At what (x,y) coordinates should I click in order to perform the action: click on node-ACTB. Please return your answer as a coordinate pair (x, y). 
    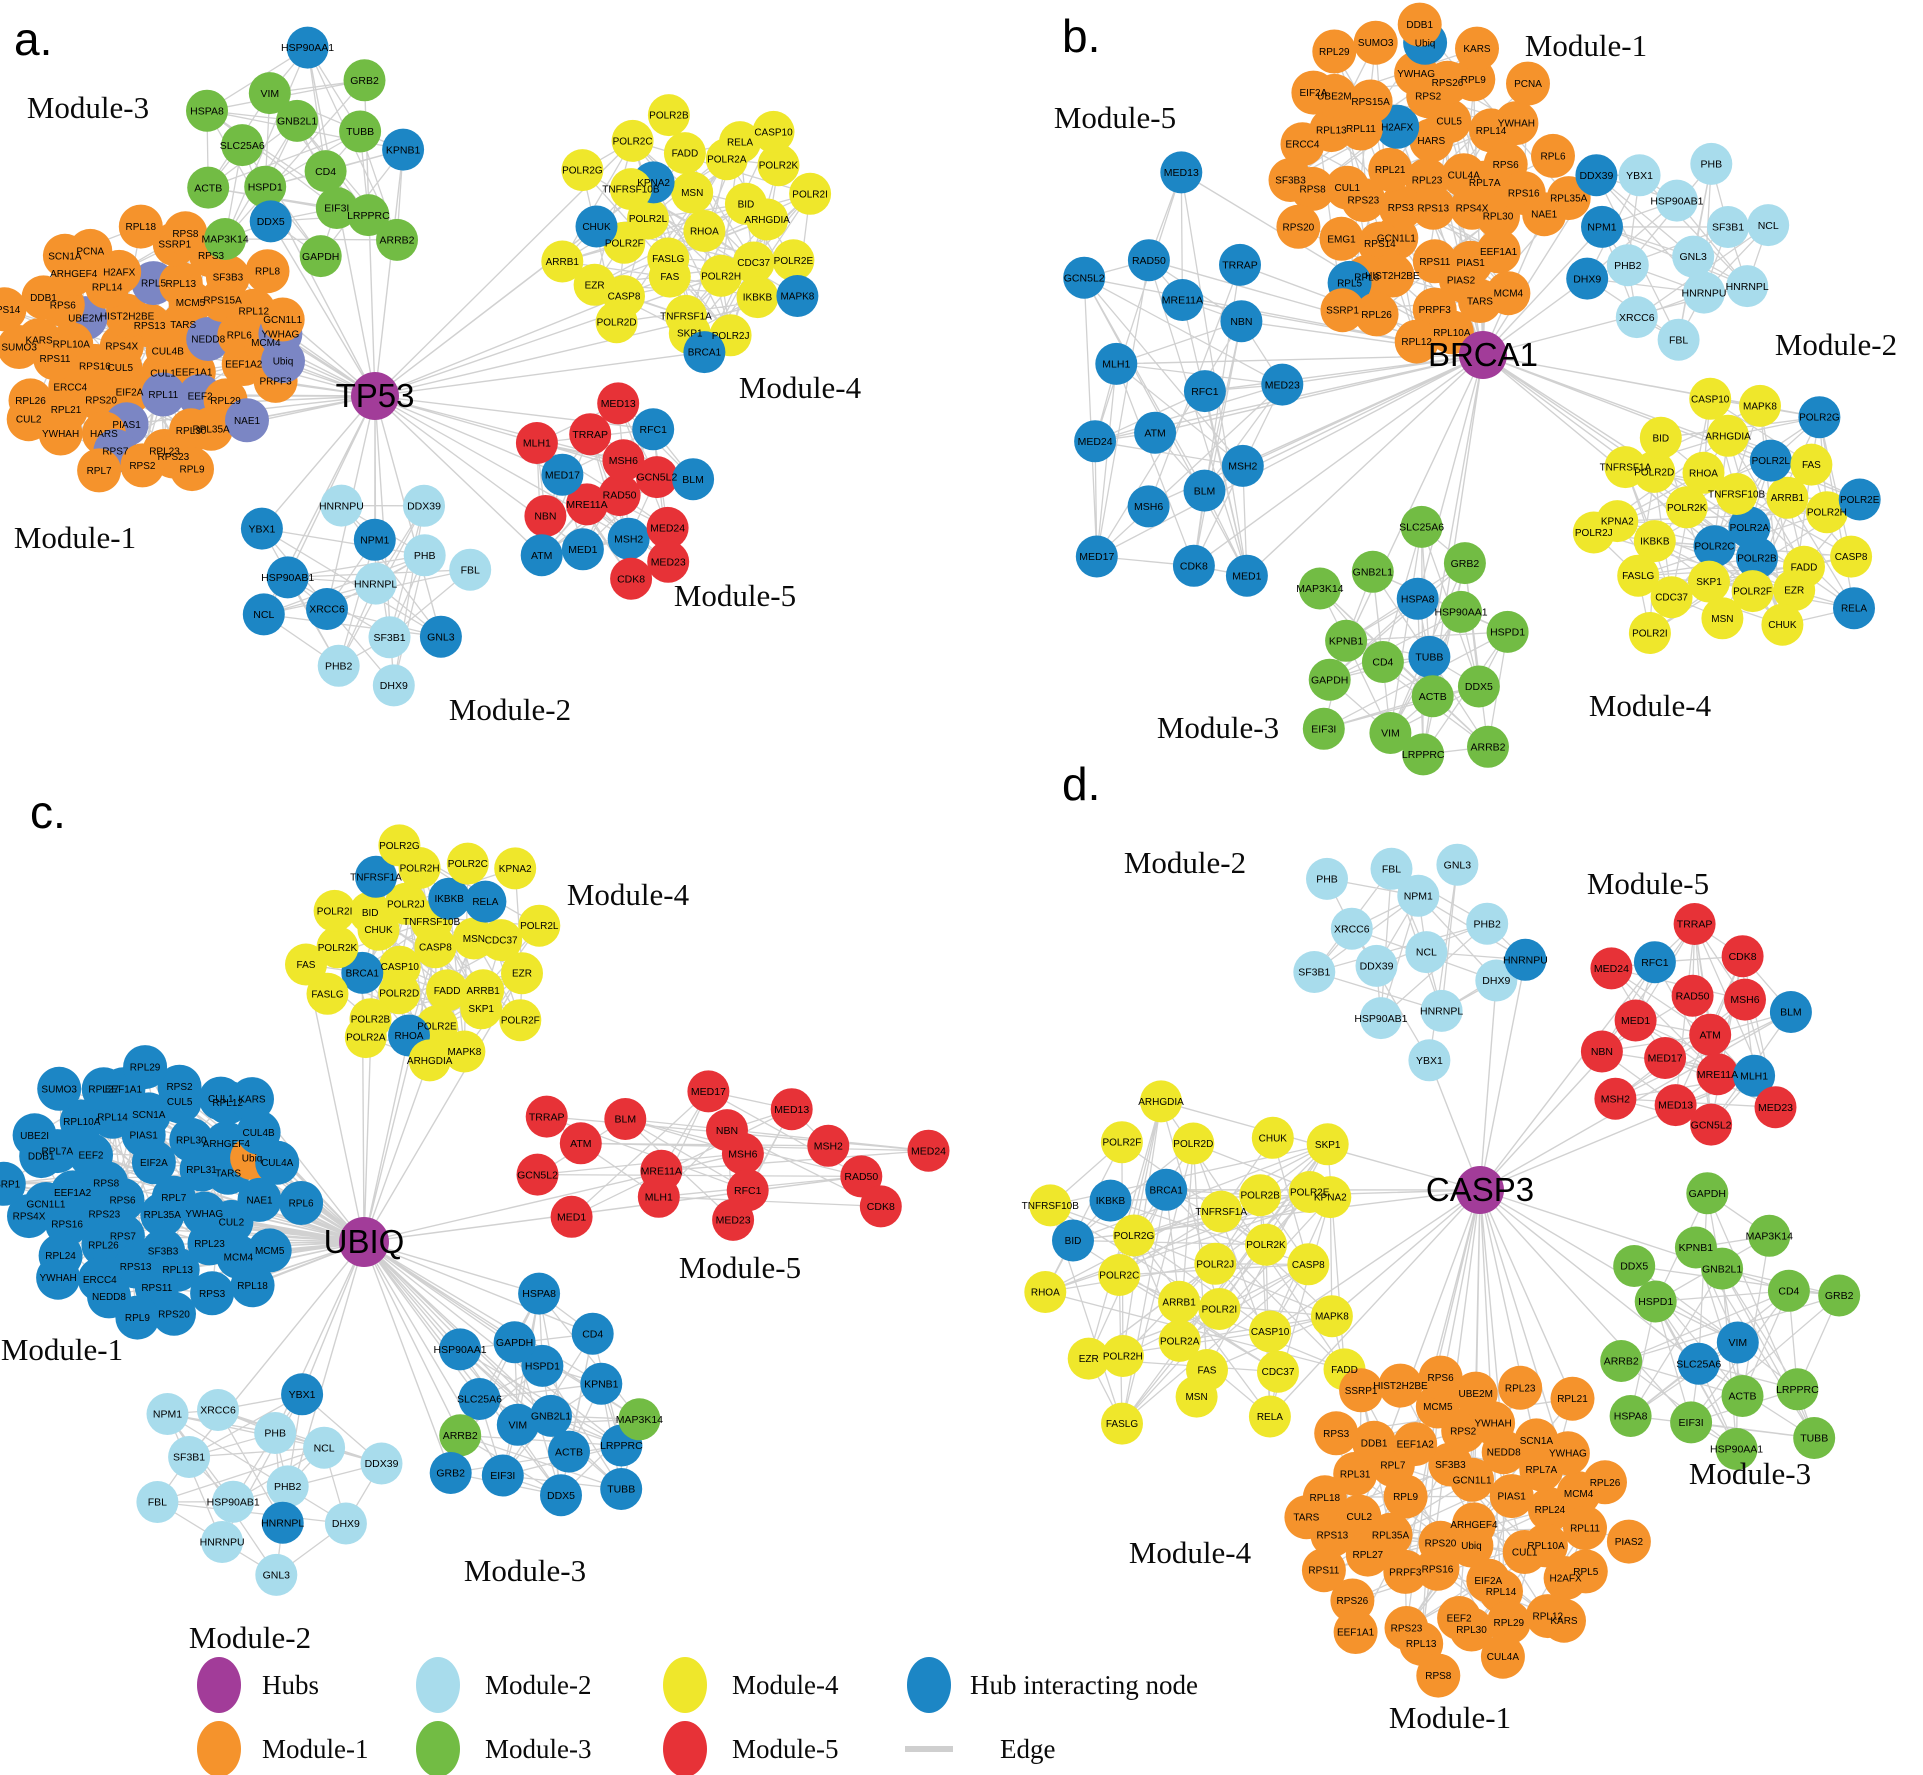
    Looking at the image, I should click on (1432, 696).